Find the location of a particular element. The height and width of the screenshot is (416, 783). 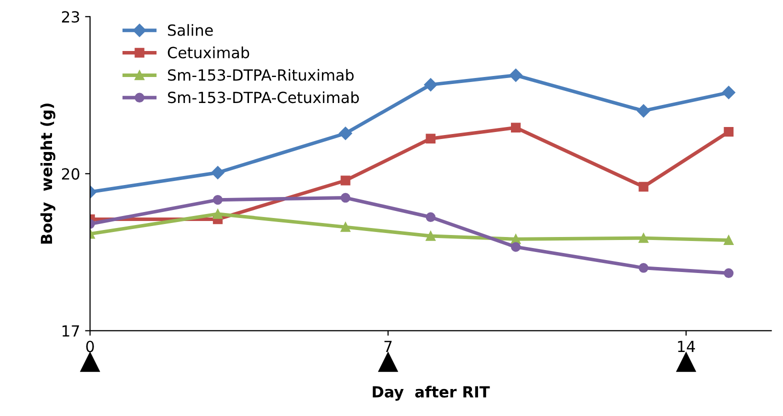

x-tick-label: 7 is located at coordinates (388, 346).